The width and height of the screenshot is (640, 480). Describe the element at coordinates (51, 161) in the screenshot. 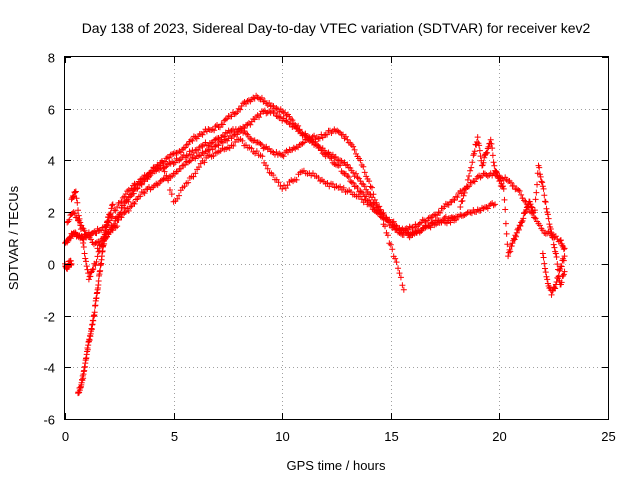

I see `y-tick-label: 4` at that location.